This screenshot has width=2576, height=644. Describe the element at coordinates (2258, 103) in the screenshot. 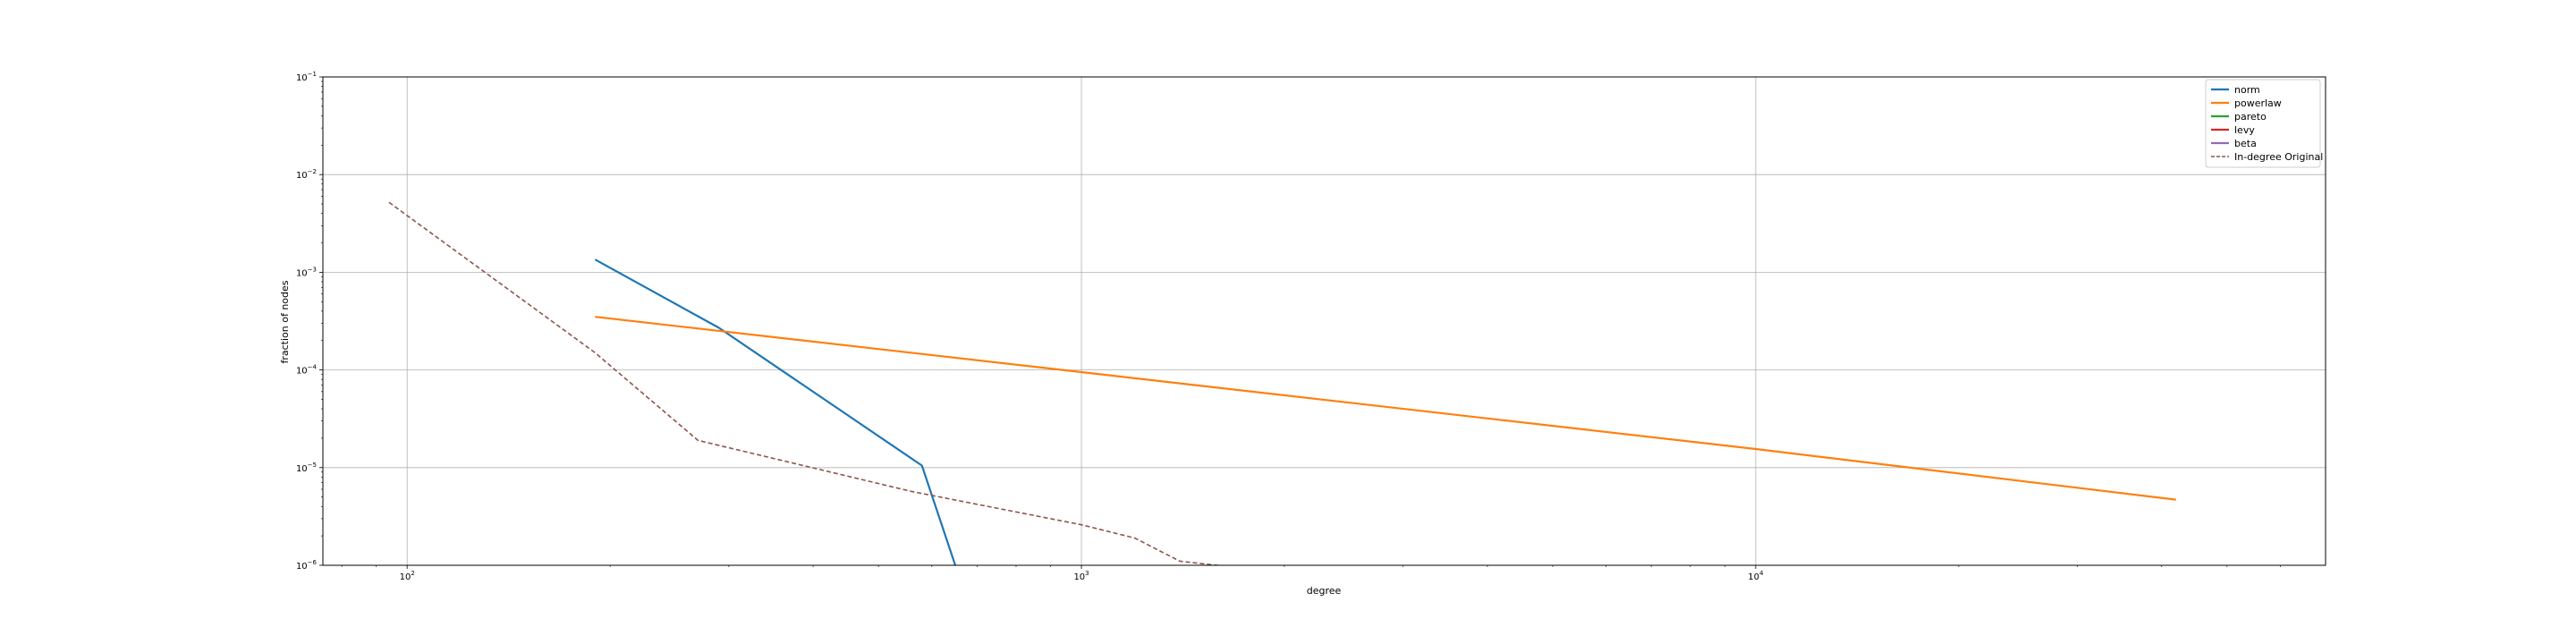

I see `legend-label: powerlaw` at that location.